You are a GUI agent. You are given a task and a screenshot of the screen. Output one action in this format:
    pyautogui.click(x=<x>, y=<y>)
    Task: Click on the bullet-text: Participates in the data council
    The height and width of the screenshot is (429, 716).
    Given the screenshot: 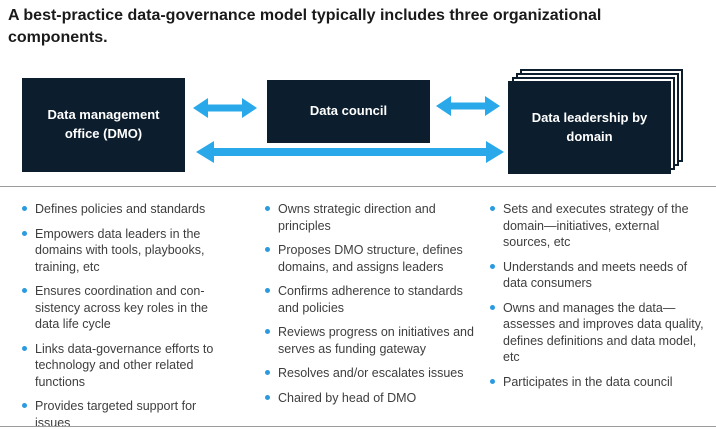 What is the action you would take?
    pyautogui.click(x=588, y=381)
    